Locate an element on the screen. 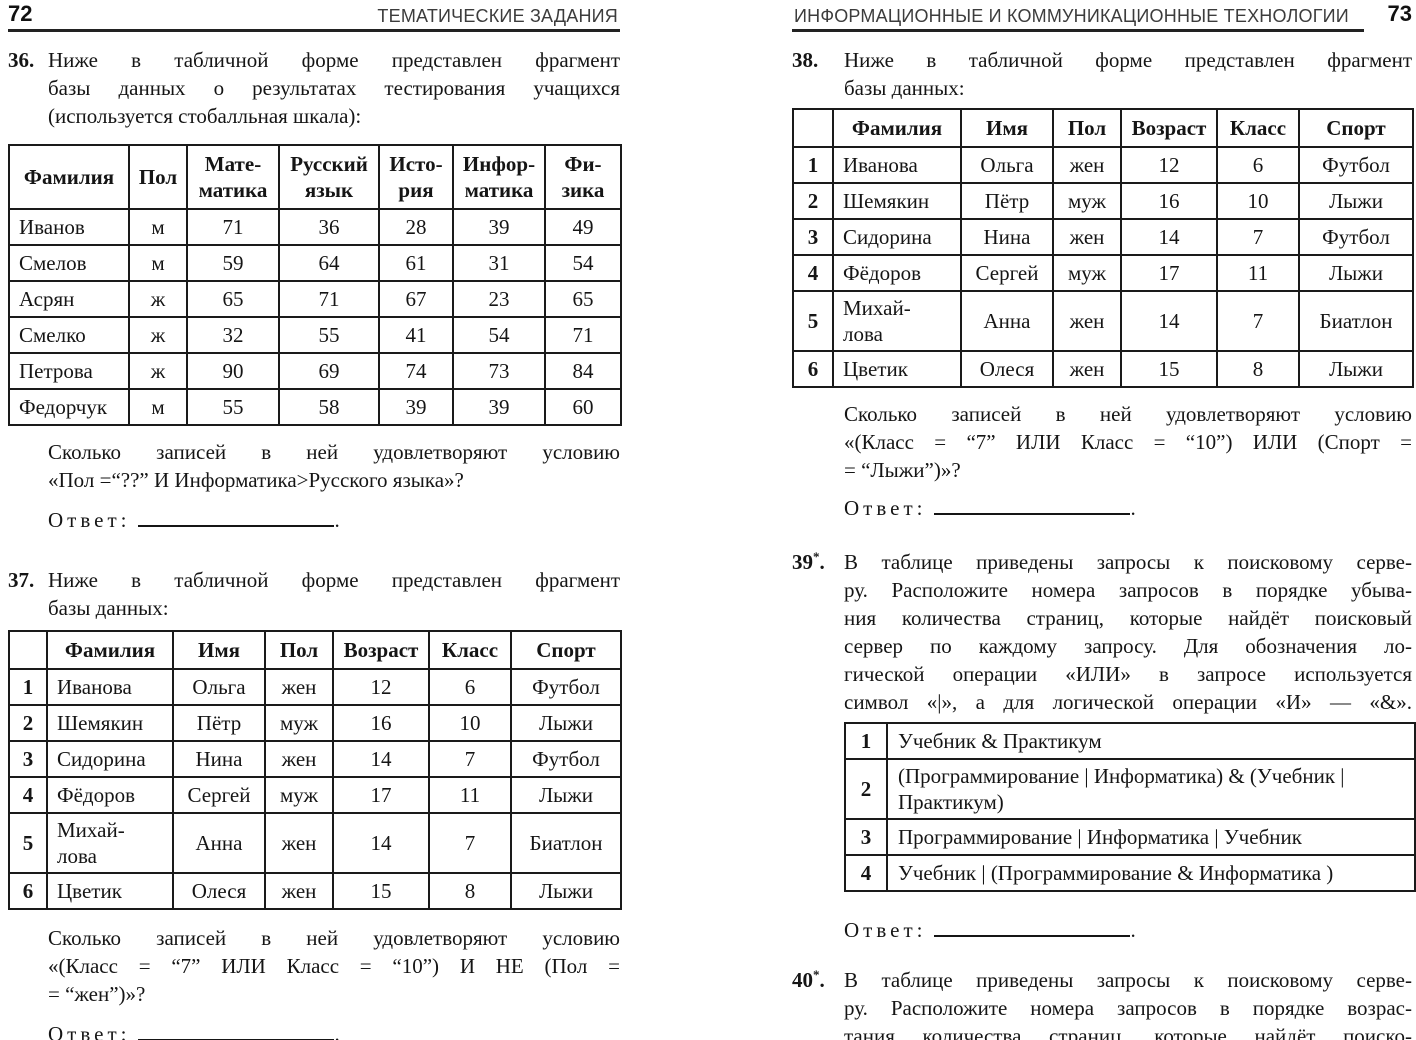  table-row: 1 Иванова Ольга жен 12 6 Футбол is located at coordinates (1103, 165).